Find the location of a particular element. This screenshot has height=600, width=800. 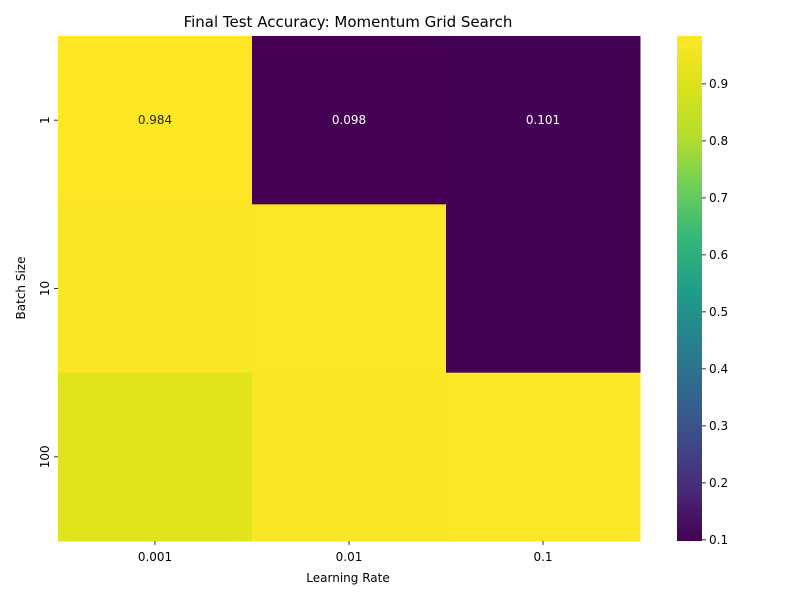

heatmap-cell-r2-c2 is located at coordinates (543, 457).